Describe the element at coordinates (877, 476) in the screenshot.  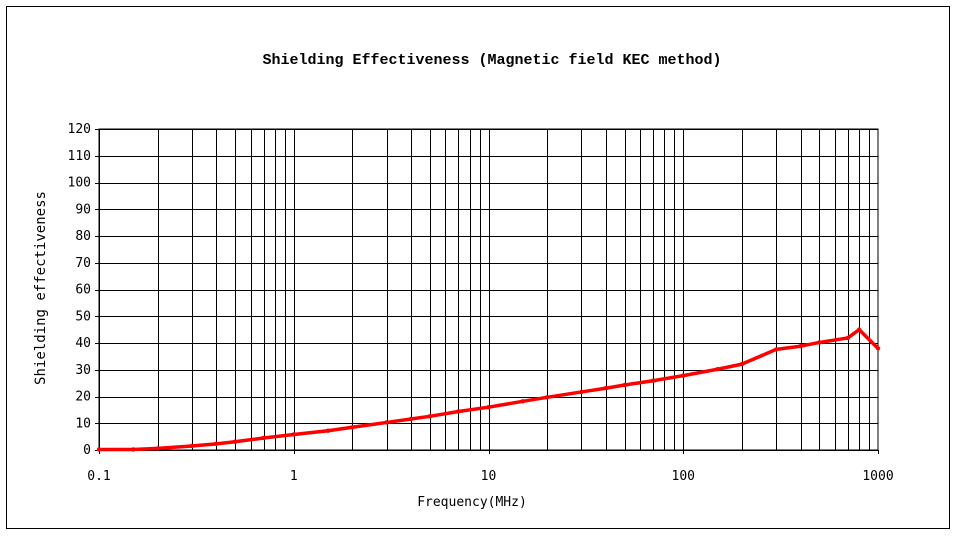
I see `x-tick-label: 1000` at that location.